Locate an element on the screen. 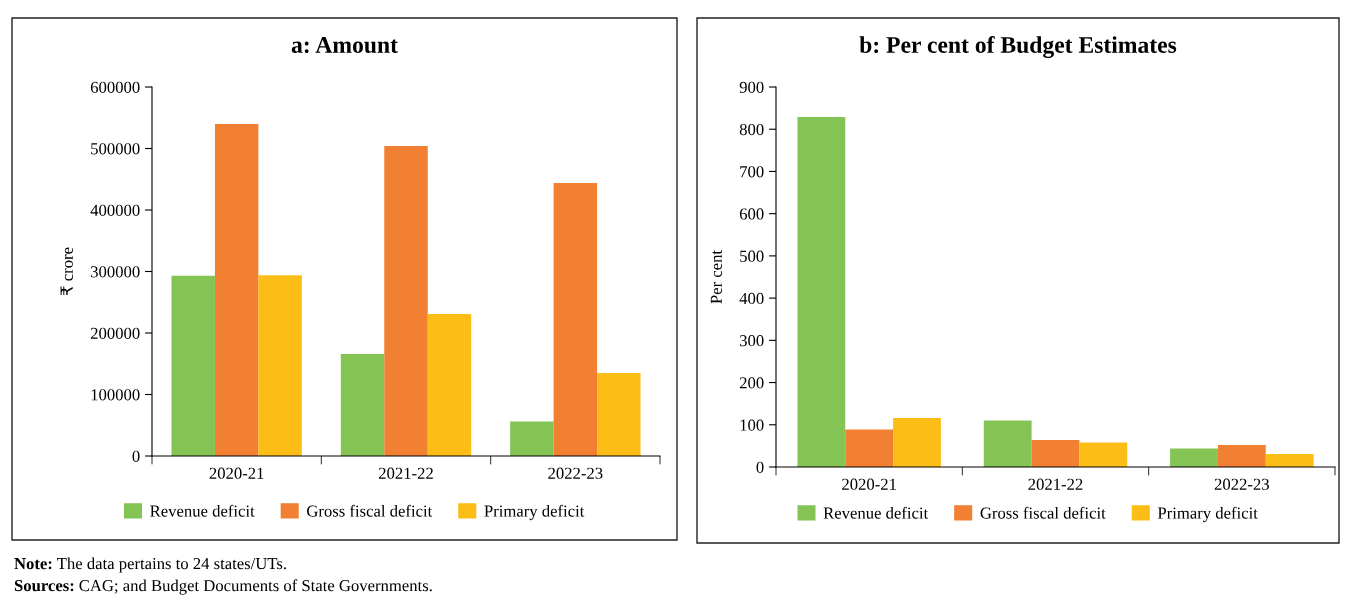 The width and height of the screenshot is (1351, 607). source-note: Sources: CAG; and Budget Documents of State Governments. is located at coordinates (223, 587).